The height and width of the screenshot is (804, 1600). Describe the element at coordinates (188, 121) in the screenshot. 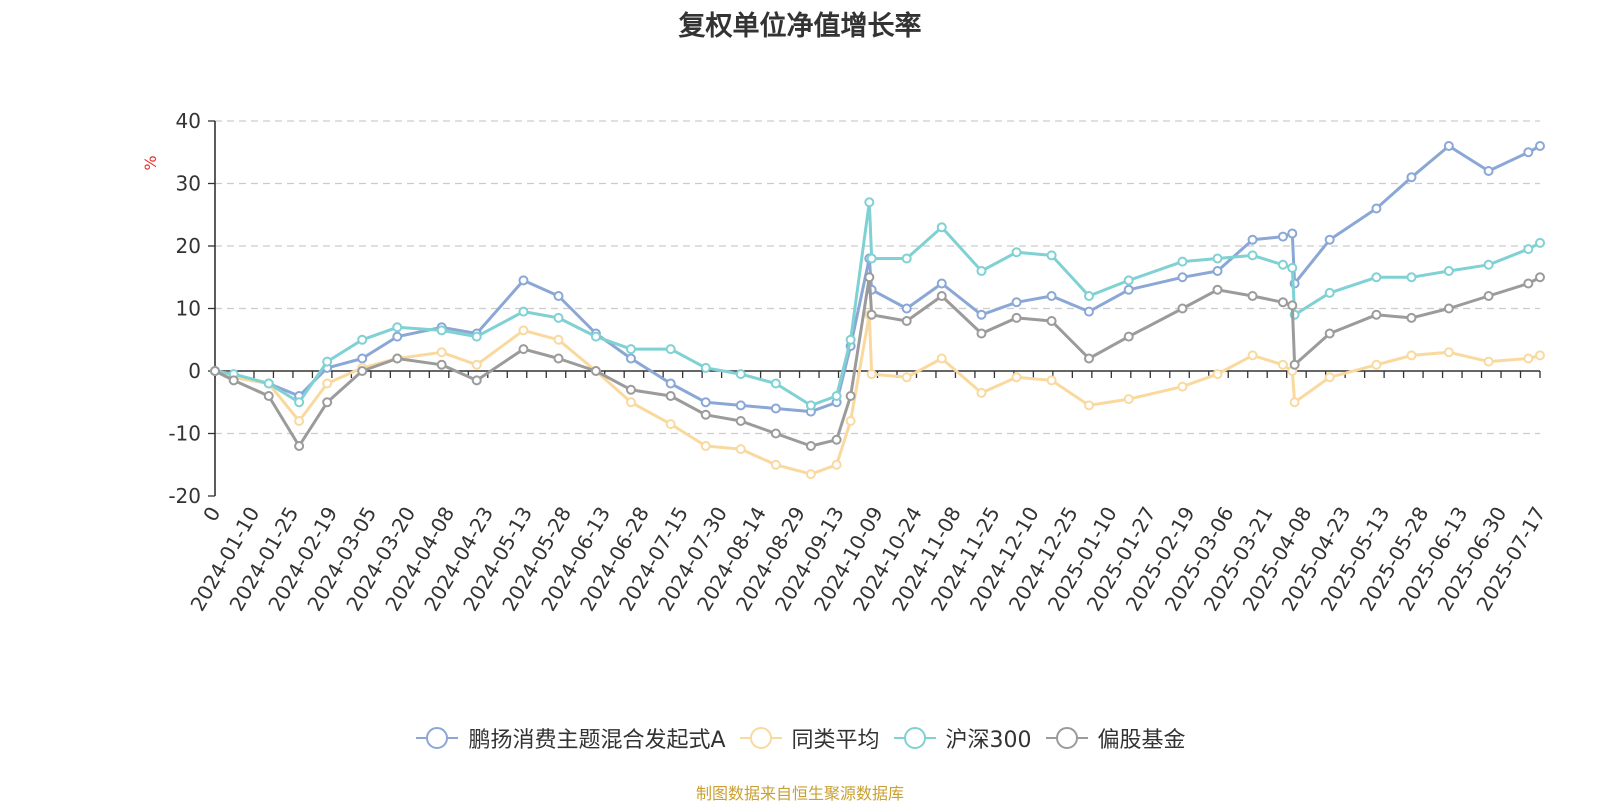

I see `y-tick-label: 40` at that location.